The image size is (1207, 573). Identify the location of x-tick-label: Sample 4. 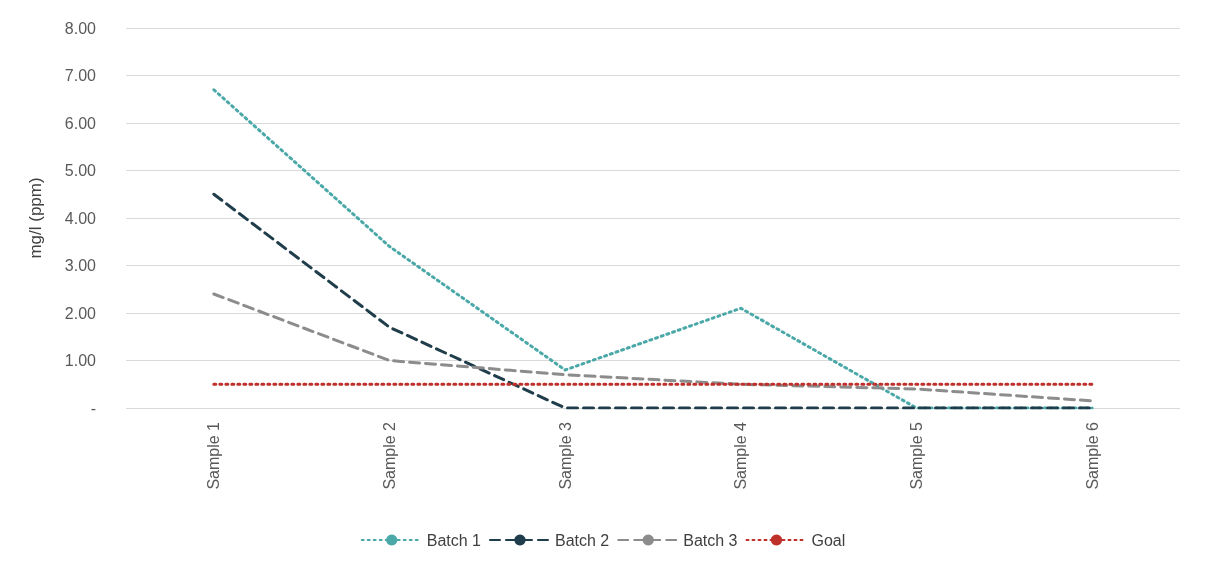
(741, 455).